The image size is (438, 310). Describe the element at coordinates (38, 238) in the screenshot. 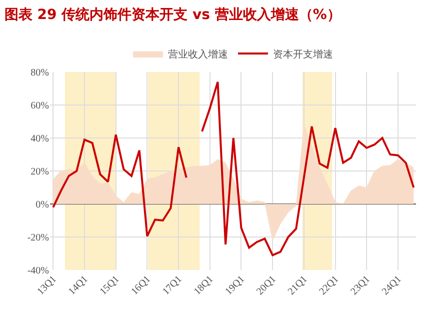

I see `y-tick-label: -20%` at that location.